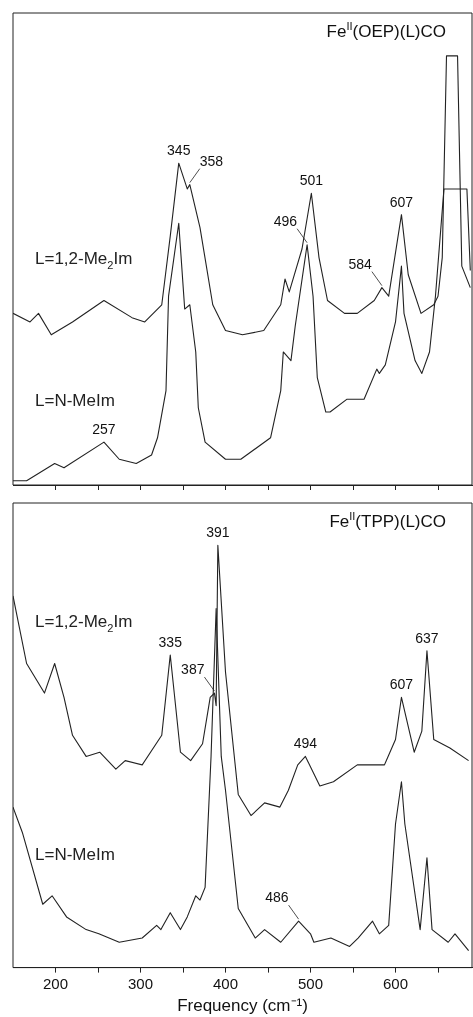  Describe the element at coordinates (140, 983) in the screenshot. I see `x-tick-label: 300` at that location.